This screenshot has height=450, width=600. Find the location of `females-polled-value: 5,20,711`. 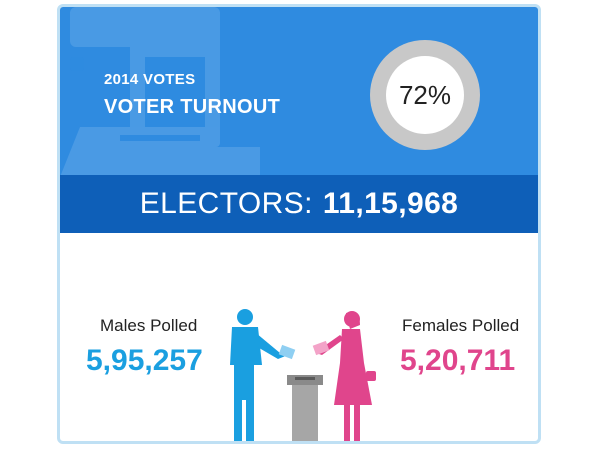

females-polled-value: 5,20,711 is located at coordinates (458, 360).